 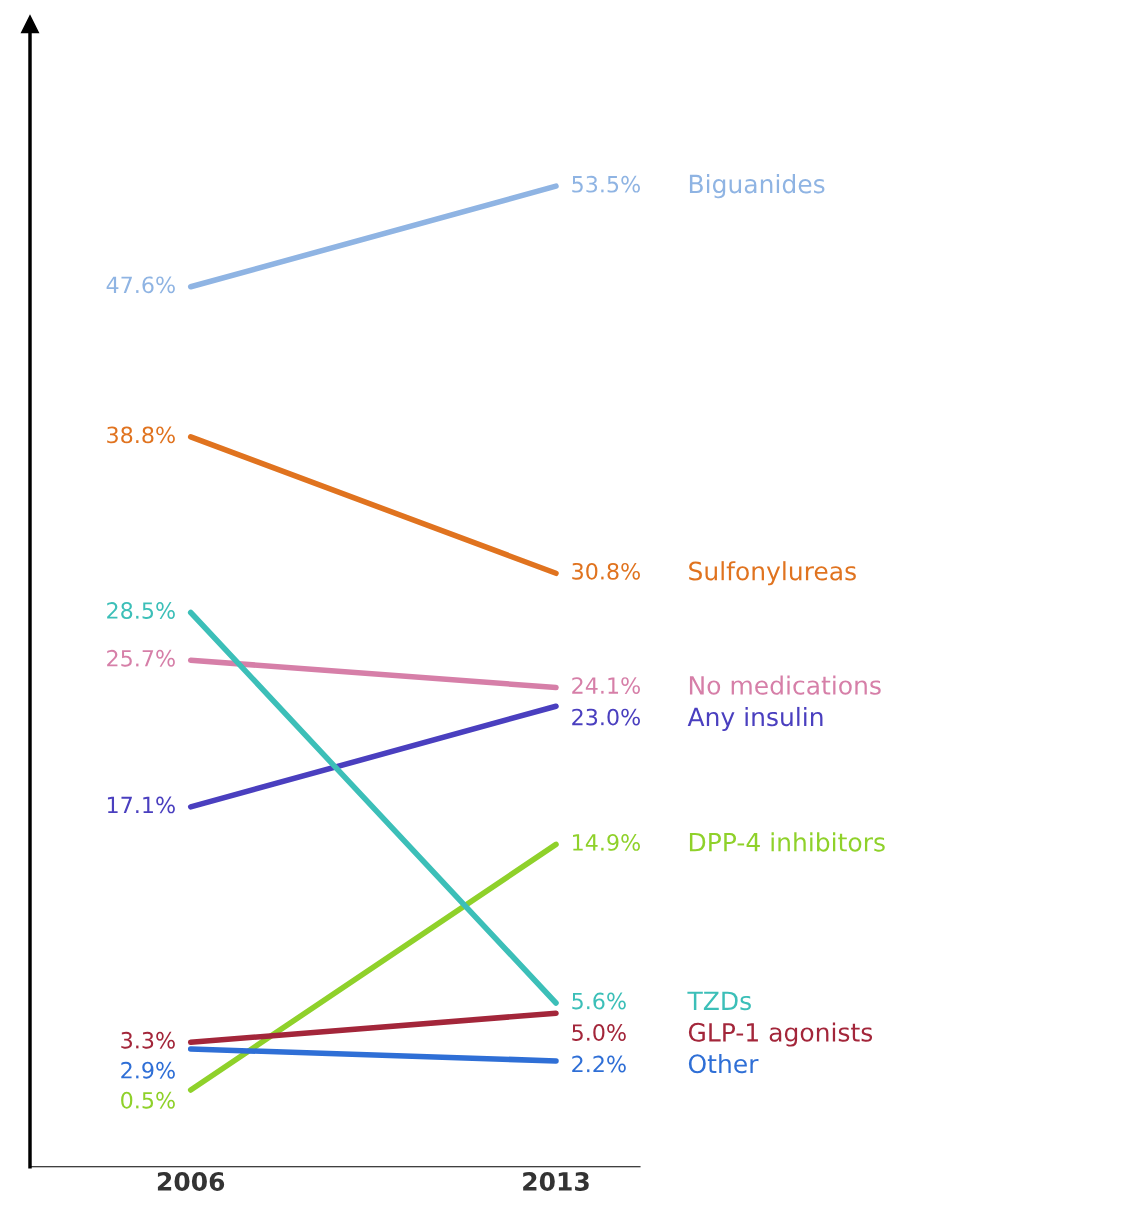 I want to click on text: GLP-1 agonists, so click(x=780, y=1034).